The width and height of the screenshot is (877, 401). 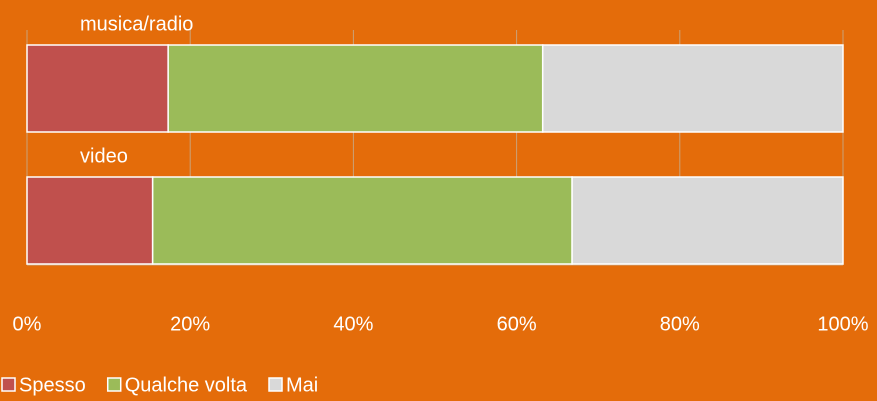 I want to click on x-tick-label: 0%, so click(x=27, y=324).